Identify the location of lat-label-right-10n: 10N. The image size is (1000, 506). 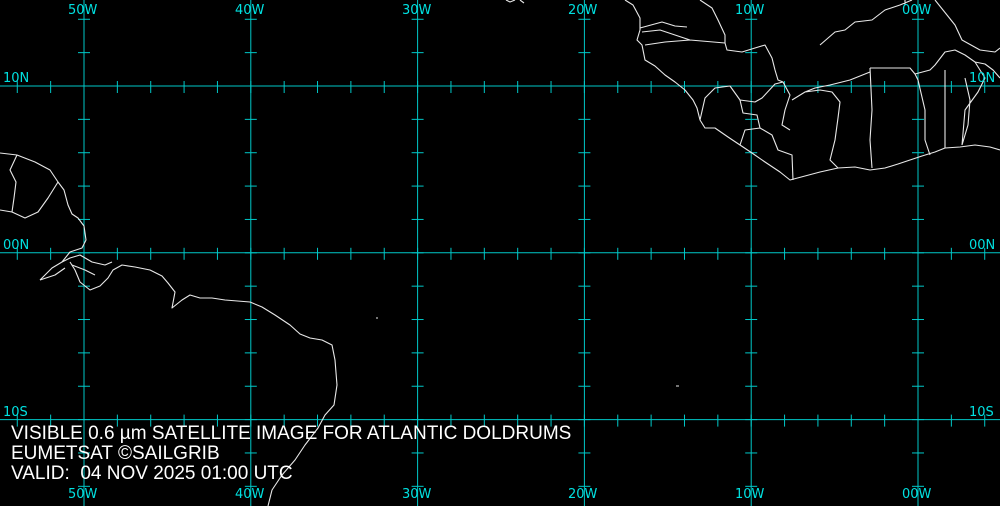
(982, 78).